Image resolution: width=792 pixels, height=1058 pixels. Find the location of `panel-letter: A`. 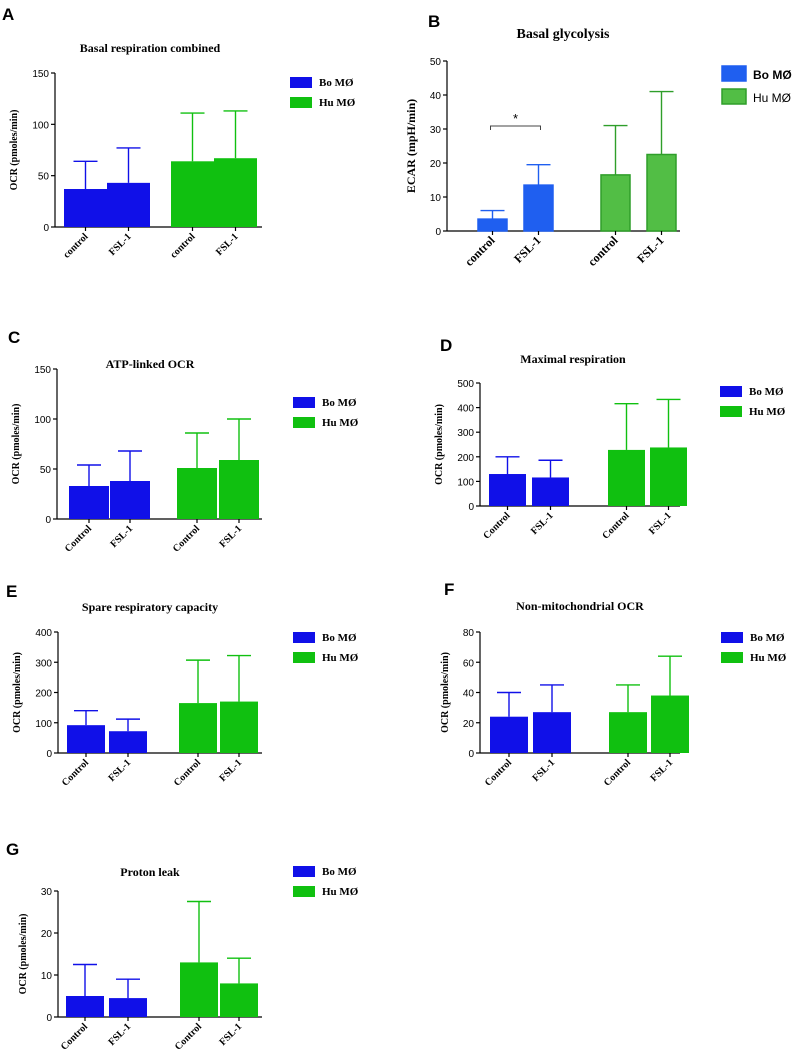

panel-letter: A is located at coordinates (8, 14).